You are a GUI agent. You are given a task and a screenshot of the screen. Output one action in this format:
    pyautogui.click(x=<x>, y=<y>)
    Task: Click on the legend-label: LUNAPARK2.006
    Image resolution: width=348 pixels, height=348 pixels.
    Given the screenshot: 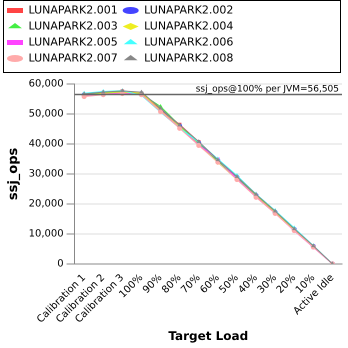 What is the action you would take?
    pyautogui.click(x=189, y=41)
    